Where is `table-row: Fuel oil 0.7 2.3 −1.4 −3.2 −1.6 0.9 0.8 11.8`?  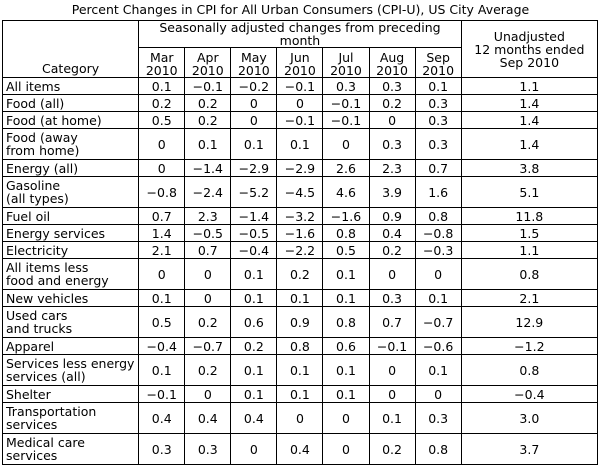 table-row: Fuel oil 0.7 2.3 −1.4 −3.2 −1.6 0.9 0.8 11.8 is located at coordinates (300, 216).